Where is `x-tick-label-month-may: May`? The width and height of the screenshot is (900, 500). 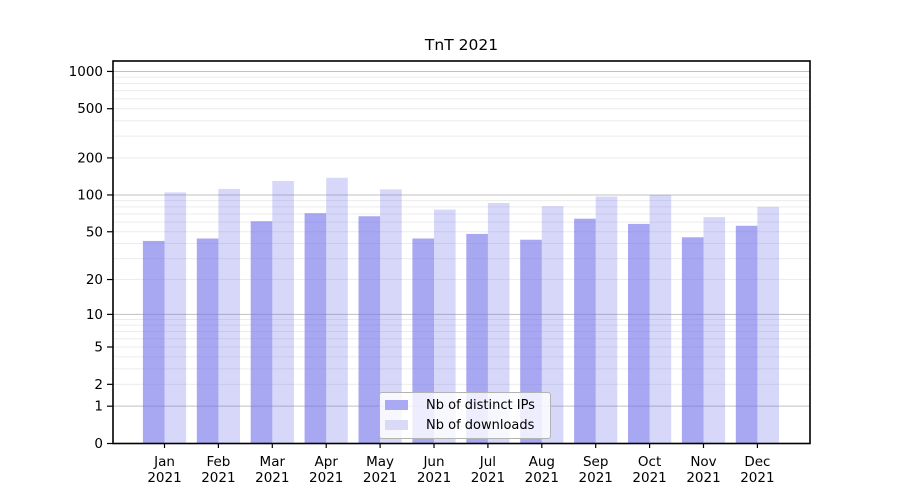
x-tick-label-month-may: May is located at coordinates (380, 462).